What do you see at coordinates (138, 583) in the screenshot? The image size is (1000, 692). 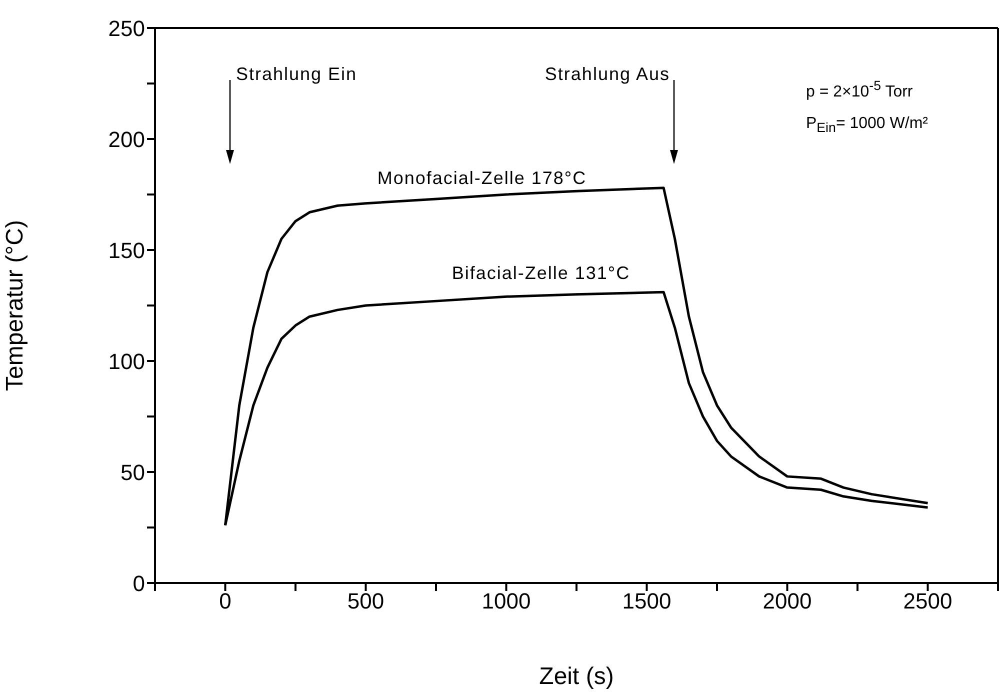 I see `y-tick-label: 0` at bounding box center [138, 583].